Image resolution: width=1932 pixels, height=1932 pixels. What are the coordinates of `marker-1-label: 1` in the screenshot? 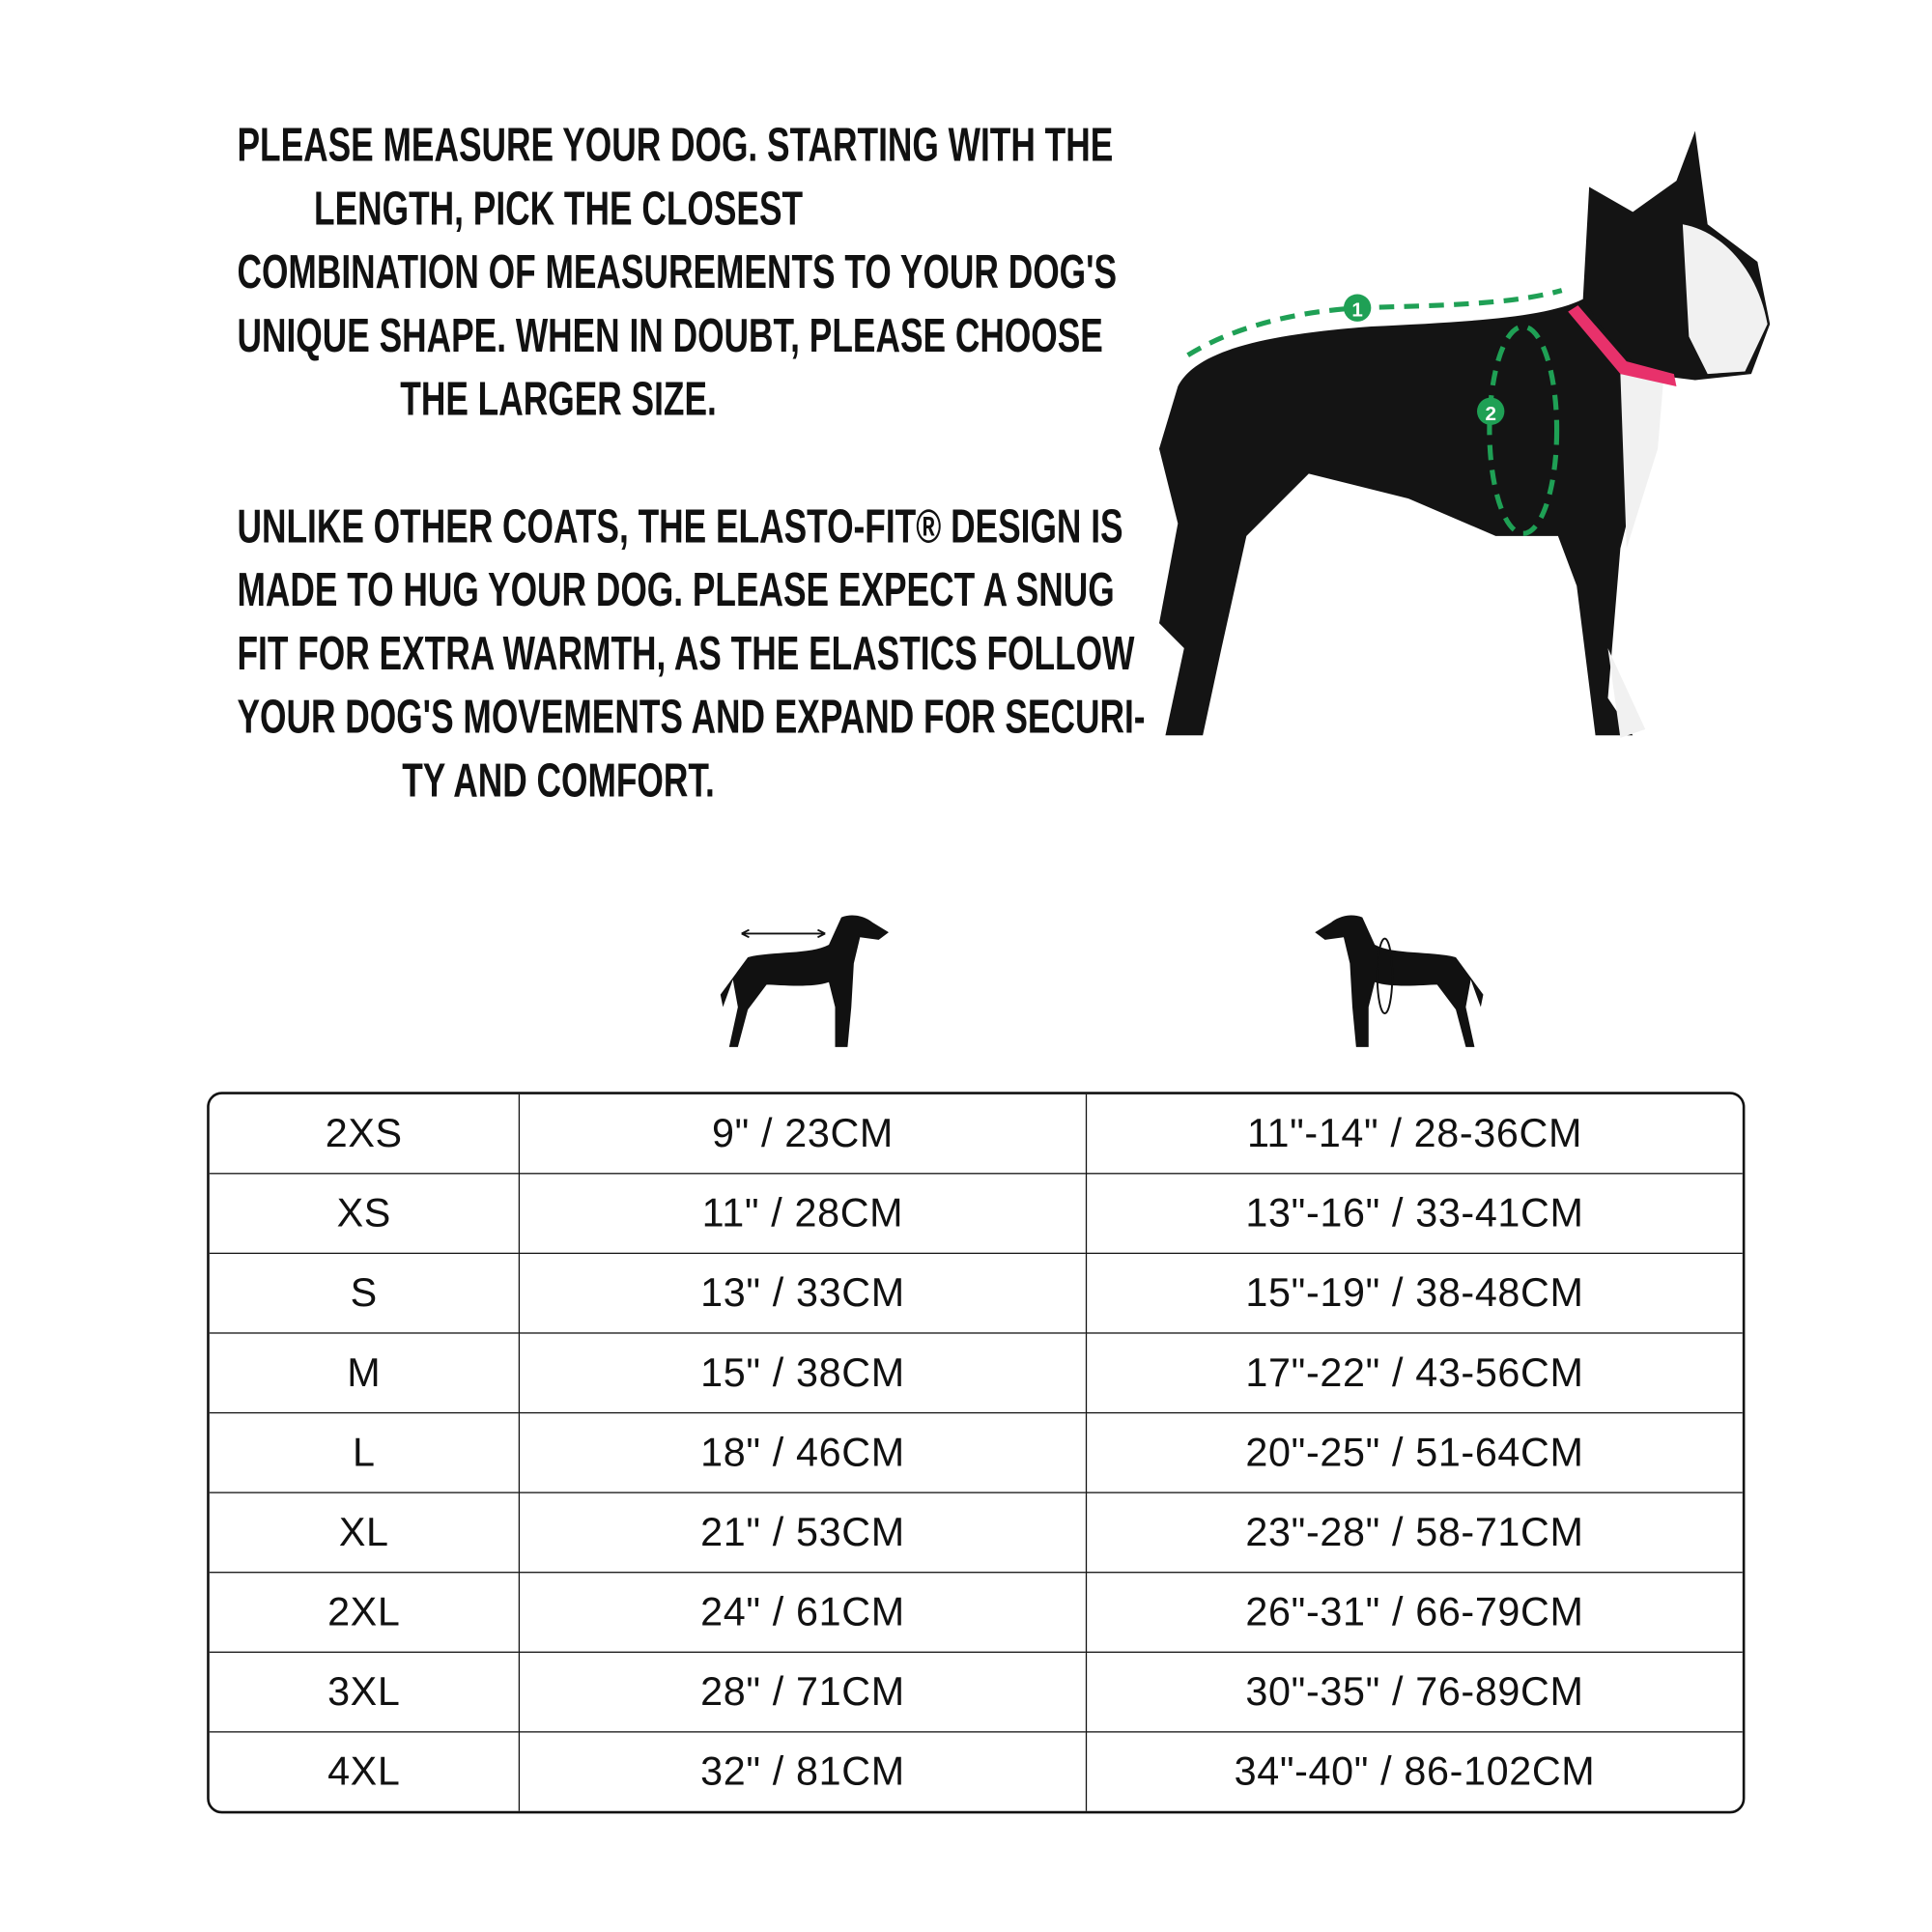 It's located at (1356, 310).